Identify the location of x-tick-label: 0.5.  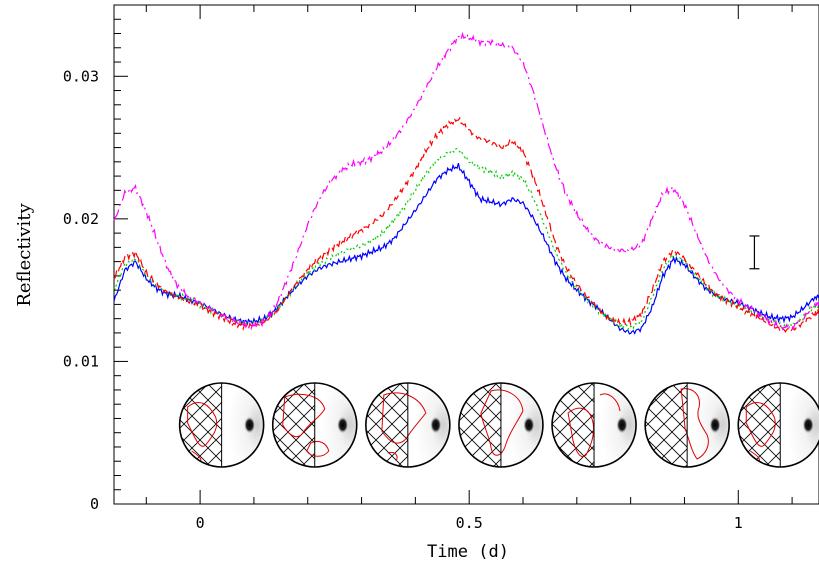
(469, 523).